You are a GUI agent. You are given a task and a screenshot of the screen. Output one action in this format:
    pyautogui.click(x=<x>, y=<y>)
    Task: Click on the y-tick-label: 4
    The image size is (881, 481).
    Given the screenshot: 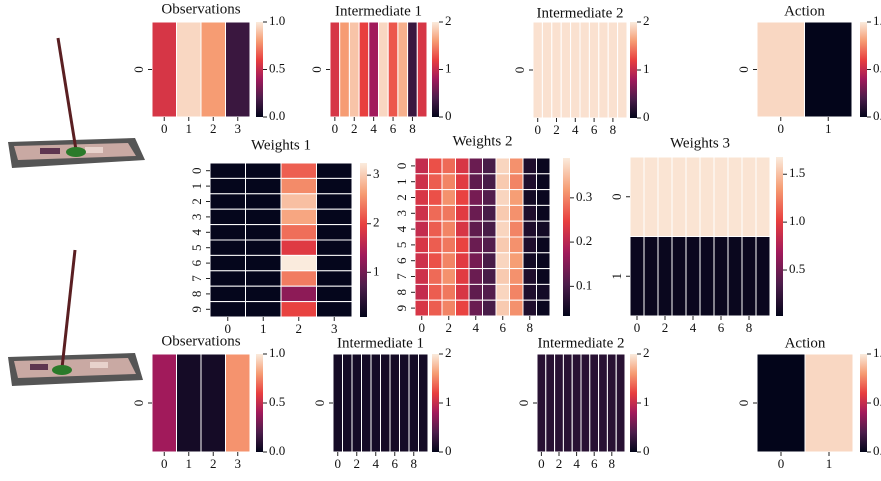 What is the action you would take?
    pyautogui.click(x=401, y=228)
    